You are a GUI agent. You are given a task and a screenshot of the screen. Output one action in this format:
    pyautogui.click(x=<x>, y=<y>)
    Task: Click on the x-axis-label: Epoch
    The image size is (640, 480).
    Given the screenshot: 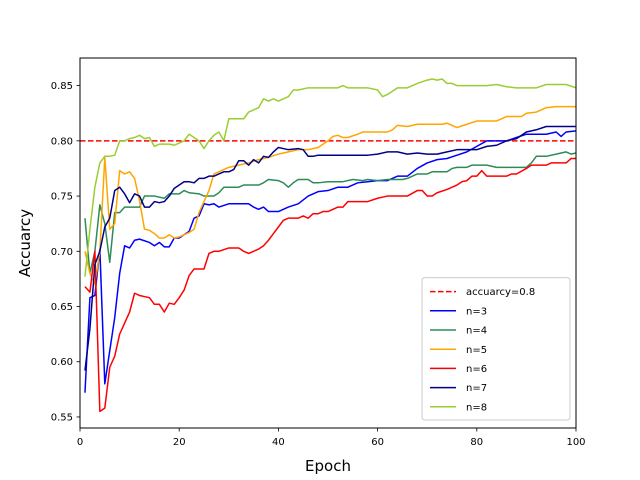 What is the action you would take?
    pyautogui.click(x=328, y=466)
    